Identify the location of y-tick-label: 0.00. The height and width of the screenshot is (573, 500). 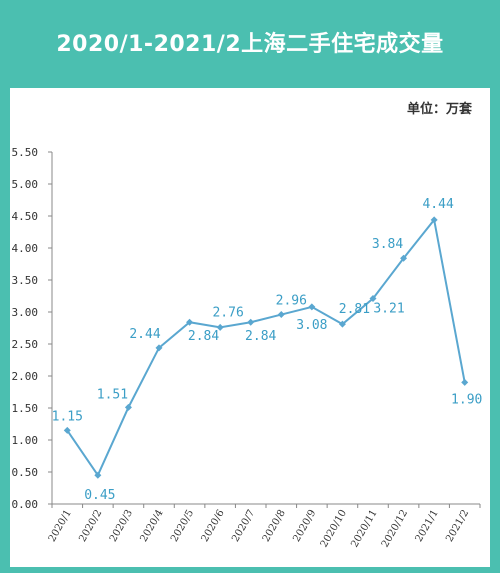
(25, 504).